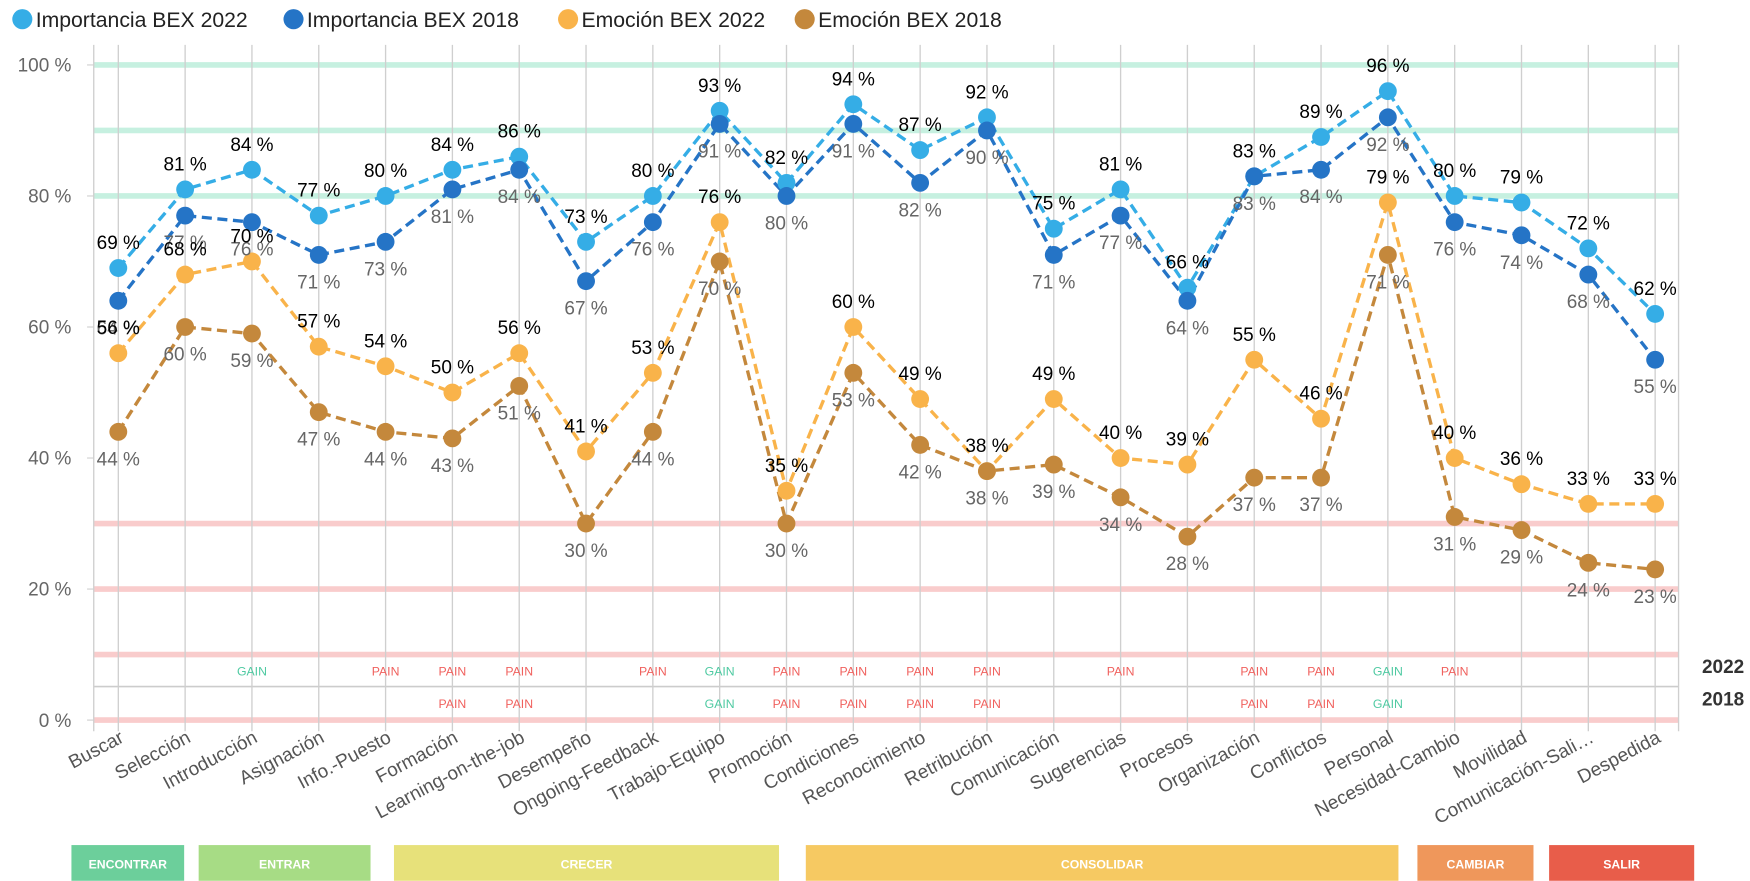  I want to click on data-label: 35 %, so click(786, 466).